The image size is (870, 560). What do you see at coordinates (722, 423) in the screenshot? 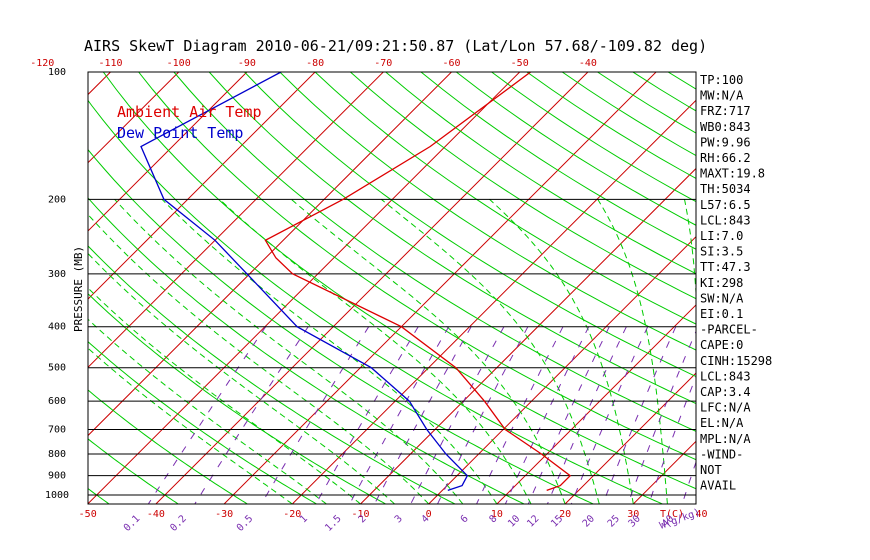
I see `index-item: EL:N/A` at bounding box center [722, 423].